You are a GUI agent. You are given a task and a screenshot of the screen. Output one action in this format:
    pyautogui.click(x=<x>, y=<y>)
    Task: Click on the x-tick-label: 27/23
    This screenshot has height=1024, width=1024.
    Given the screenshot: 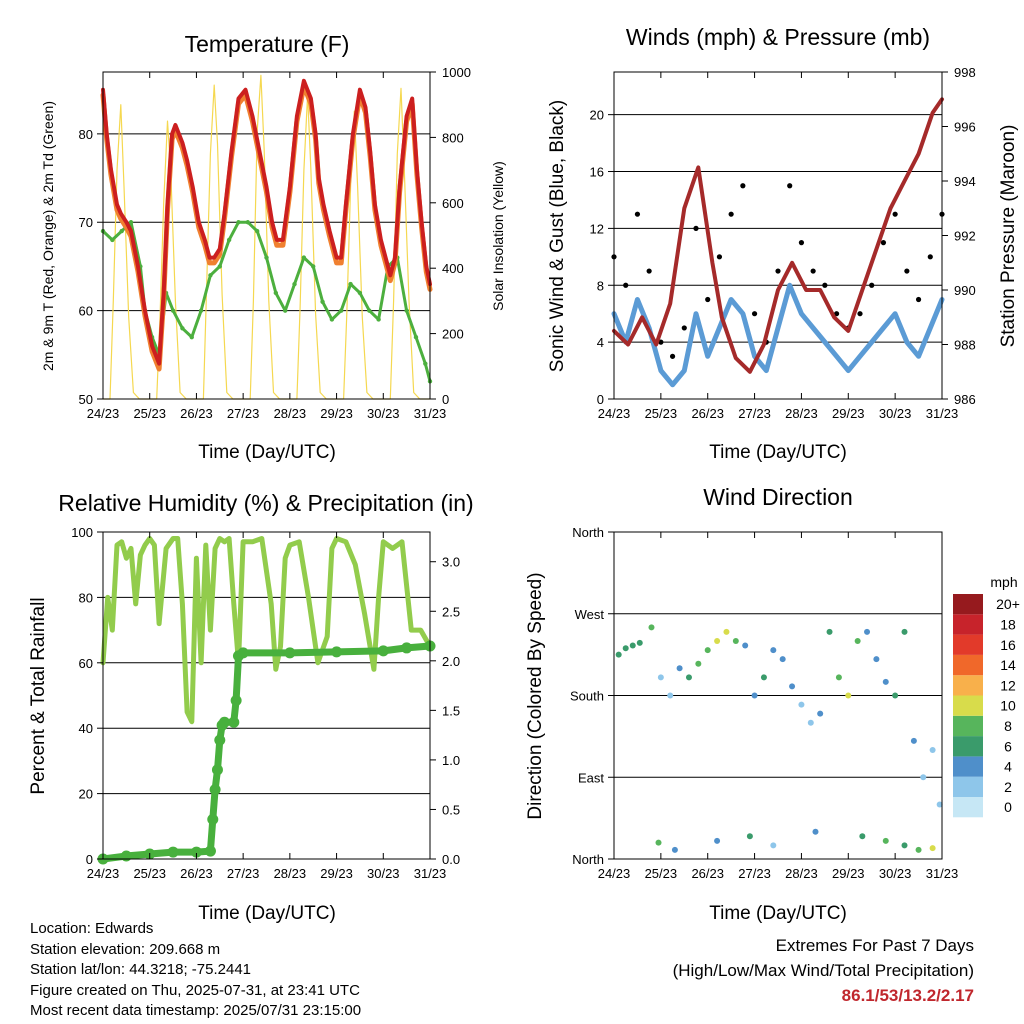 What is the action you would take?
    pyautogui.click(x=243, y=873)
    